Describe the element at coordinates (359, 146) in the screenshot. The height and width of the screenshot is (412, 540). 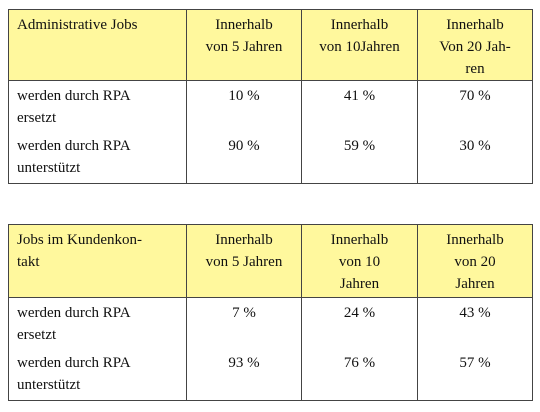
I see `value-supported-10-years: 59 %` at that location.